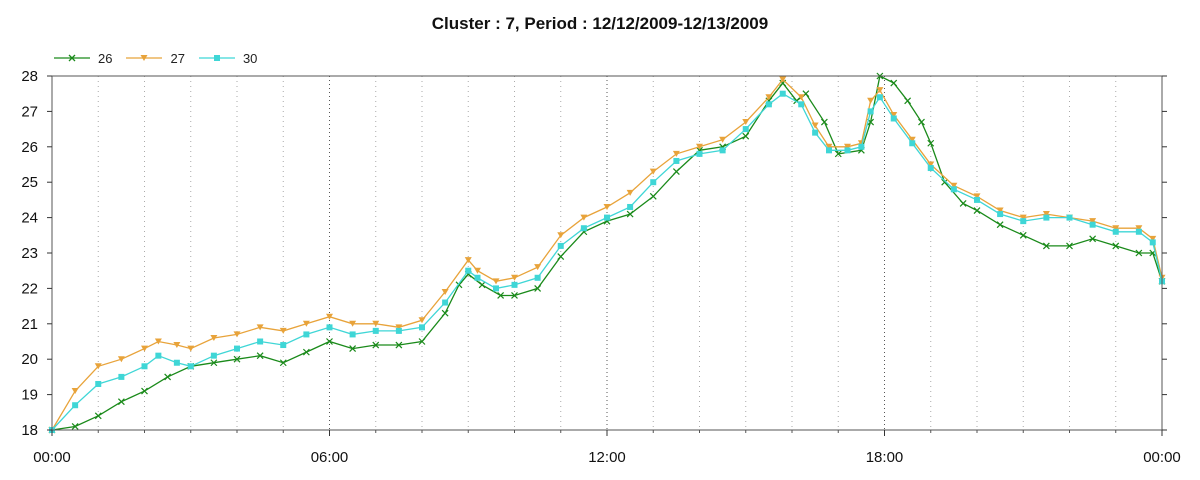  Describe the element at coordinates (607, 457) in the screenshot. I see `x-tick-label: 12:00` at that location.